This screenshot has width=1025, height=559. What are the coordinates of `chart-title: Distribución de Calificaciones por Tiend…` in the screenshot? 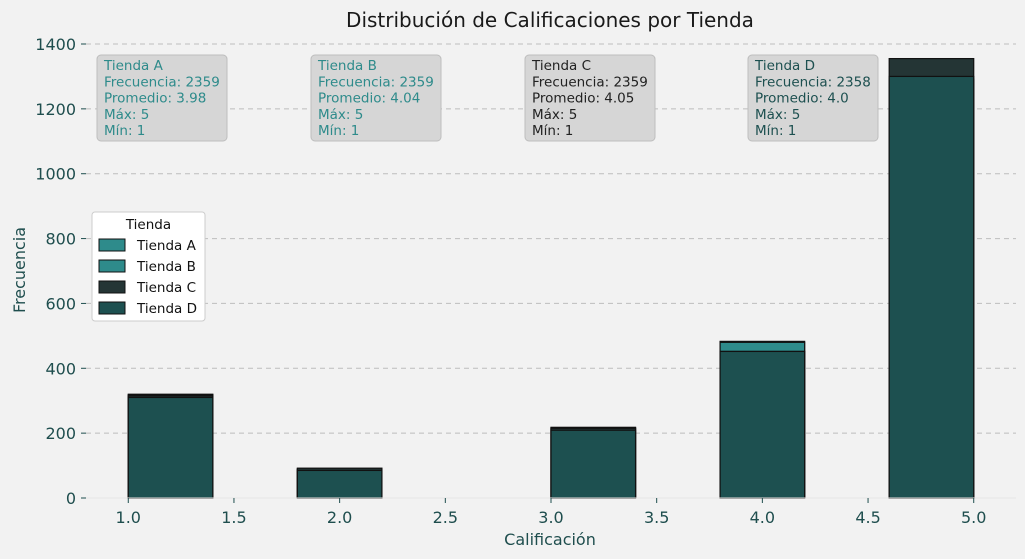 It's located at (550, 20).